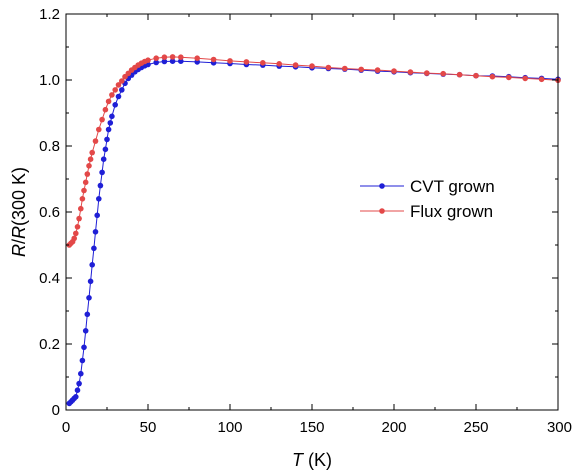 Image resolution: width=581 pixels, height=475 pixels. Describe the element at coordinates (49, 146) in the screenshot. I see `y-tick-label: 0.8` at that location.